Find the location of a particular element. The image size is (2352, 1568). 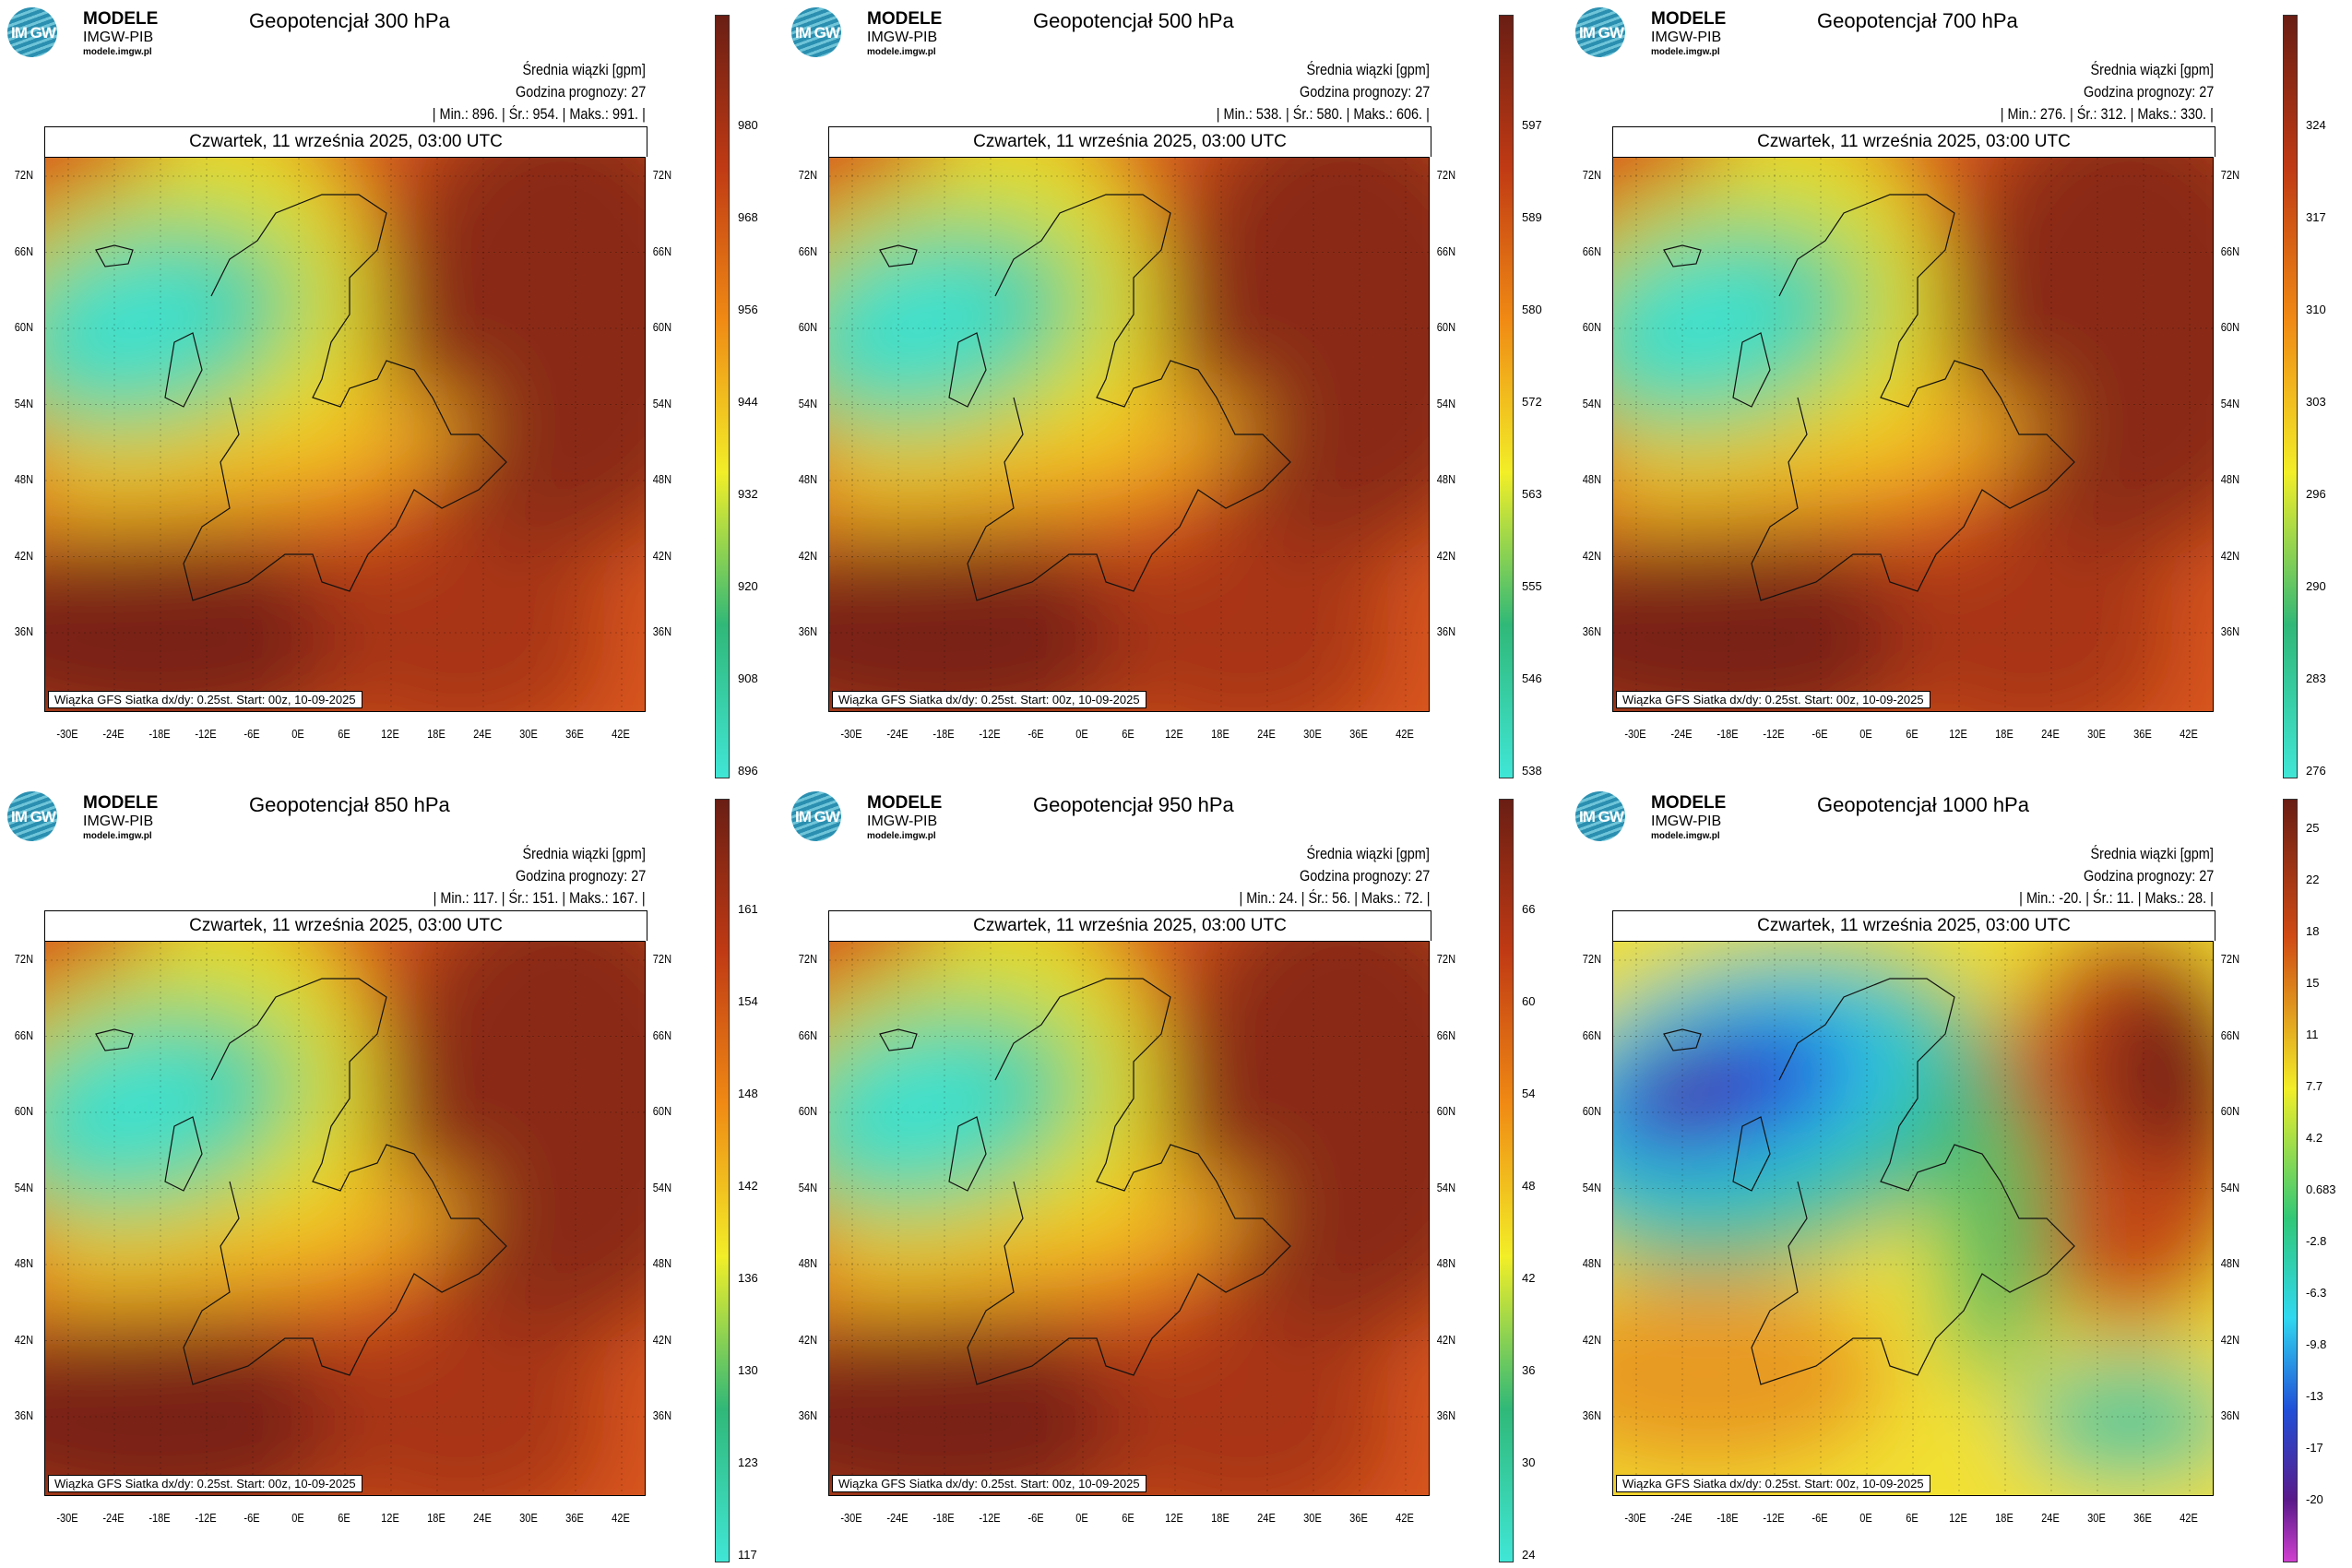

colorbar-label: 580 is located at coordinates (1532, 309).